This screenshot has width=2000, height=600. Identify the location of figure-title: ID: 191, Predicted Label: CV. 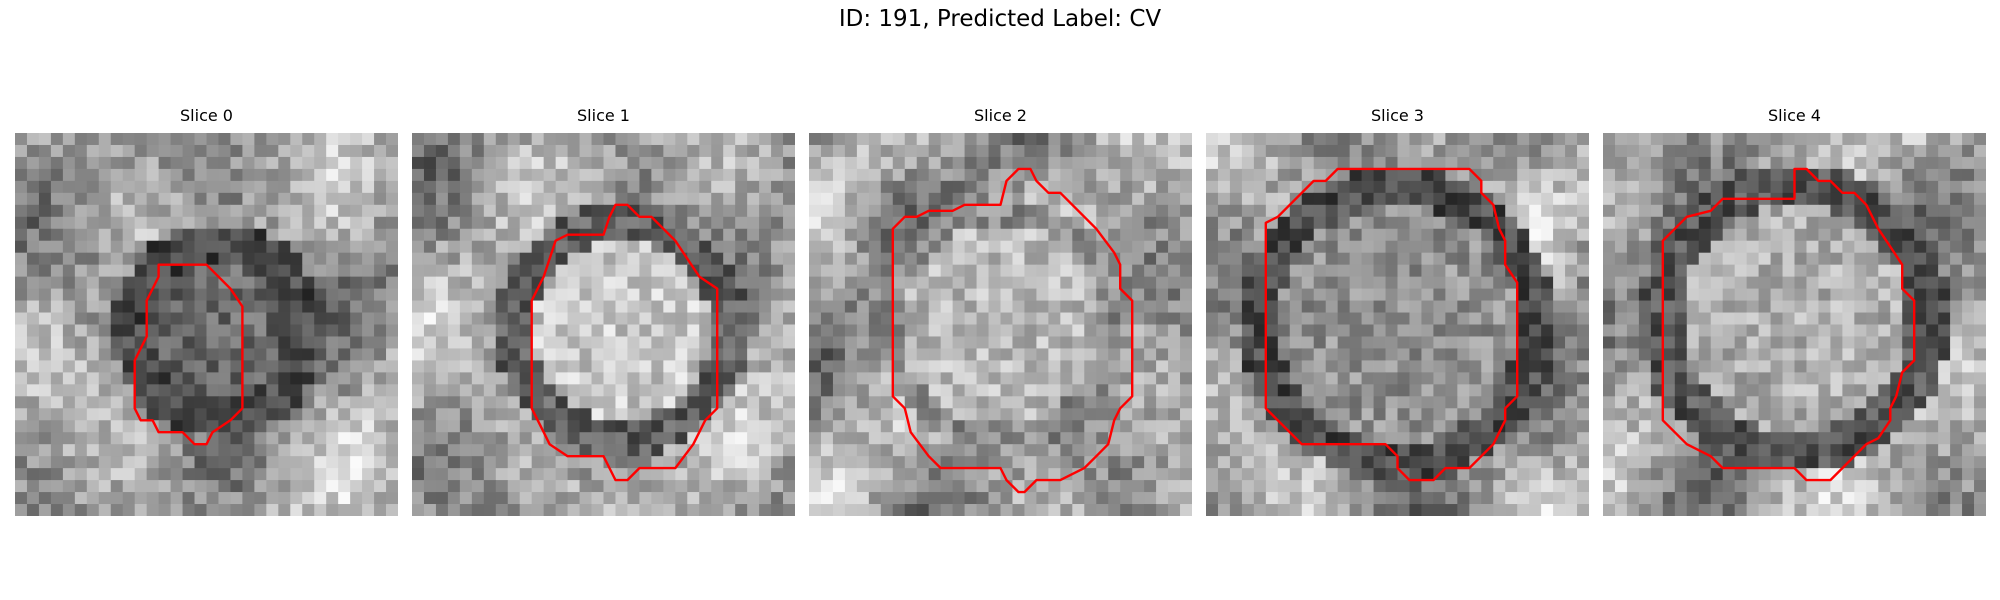
(1000, 19).